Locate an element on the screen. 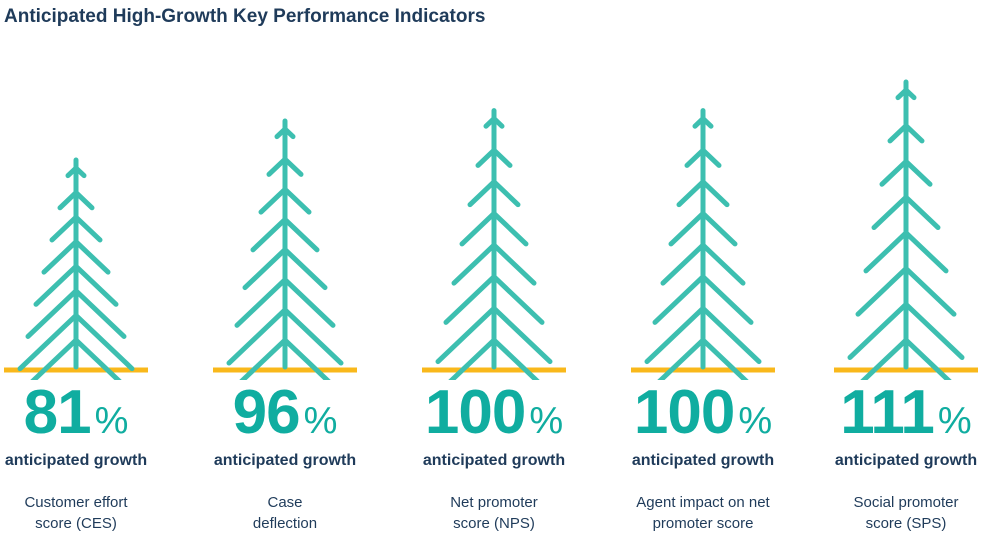  kpi-value: 81% is located at coordinates (83, 413).